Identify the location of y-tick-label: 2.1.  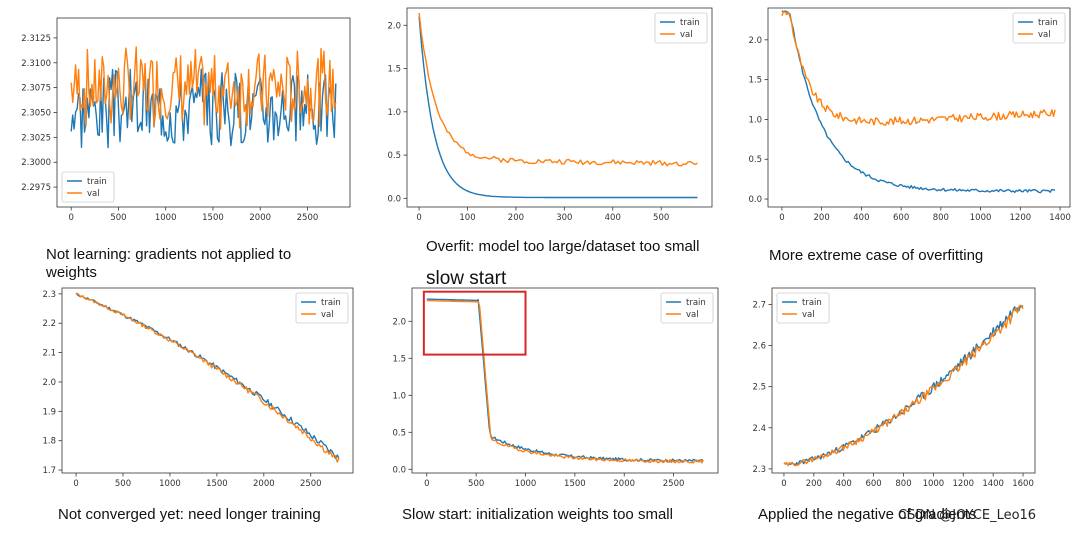
(49, 354).